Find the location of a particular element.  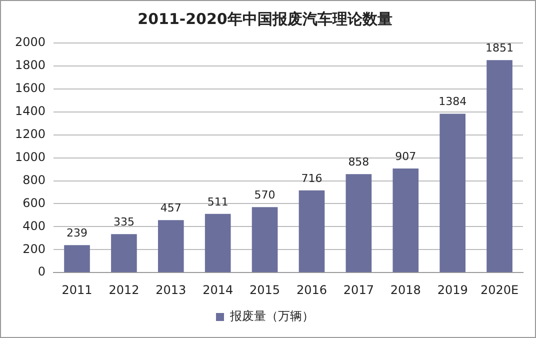

data-label: 570 is located at coordinates (265, 195).